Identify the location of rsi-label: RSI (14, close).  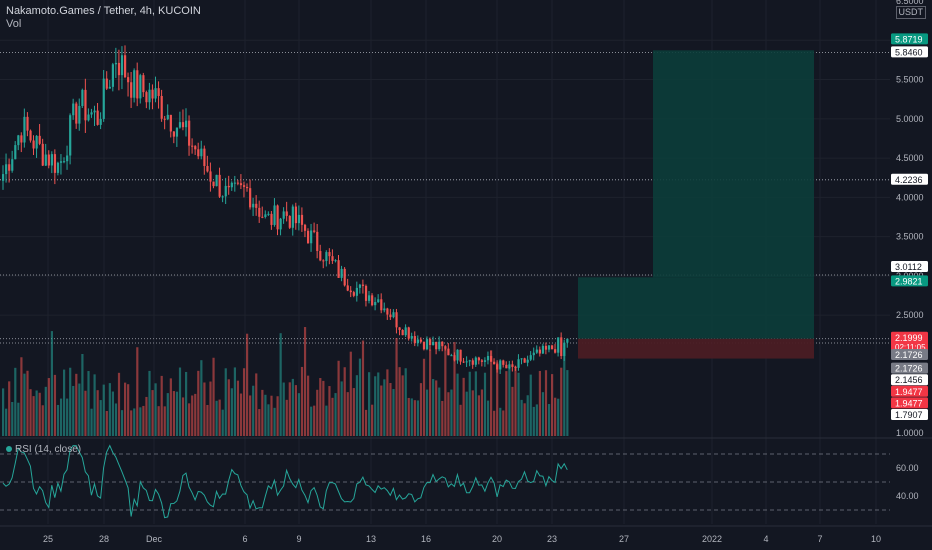
(48, 449).